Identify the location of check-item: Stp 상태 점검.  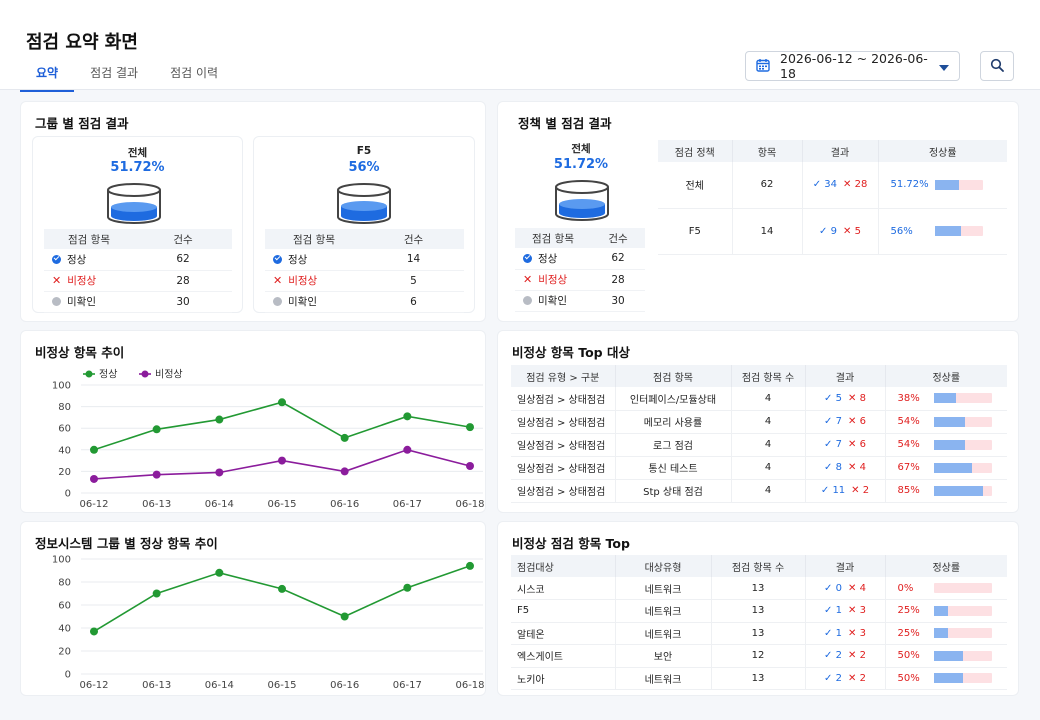
(673, 491).